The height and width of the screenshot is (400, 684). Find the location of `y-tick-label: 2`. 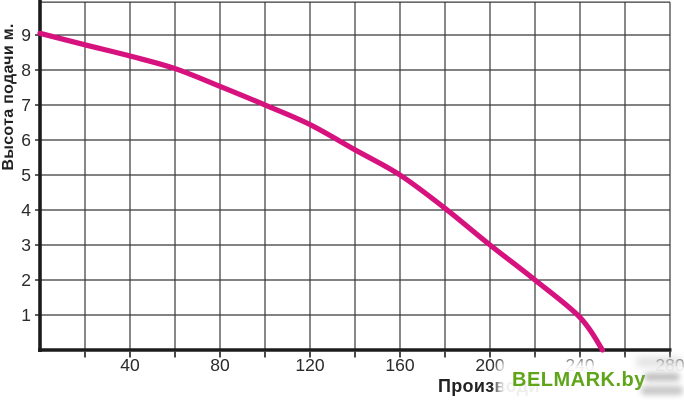

y-tick-label: 2 is located at coordinates (26, 280).